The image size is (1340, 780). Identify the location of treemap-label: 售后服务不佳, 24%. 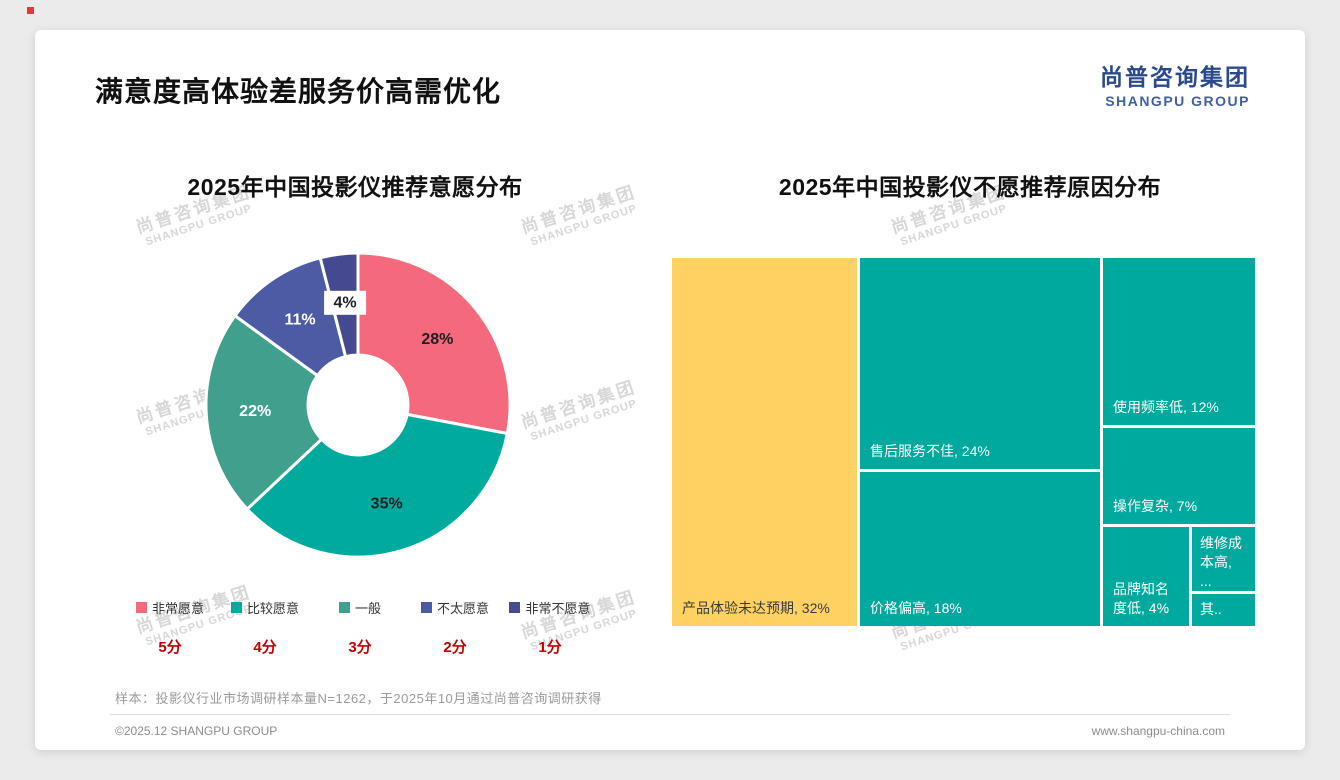
(930, 451).